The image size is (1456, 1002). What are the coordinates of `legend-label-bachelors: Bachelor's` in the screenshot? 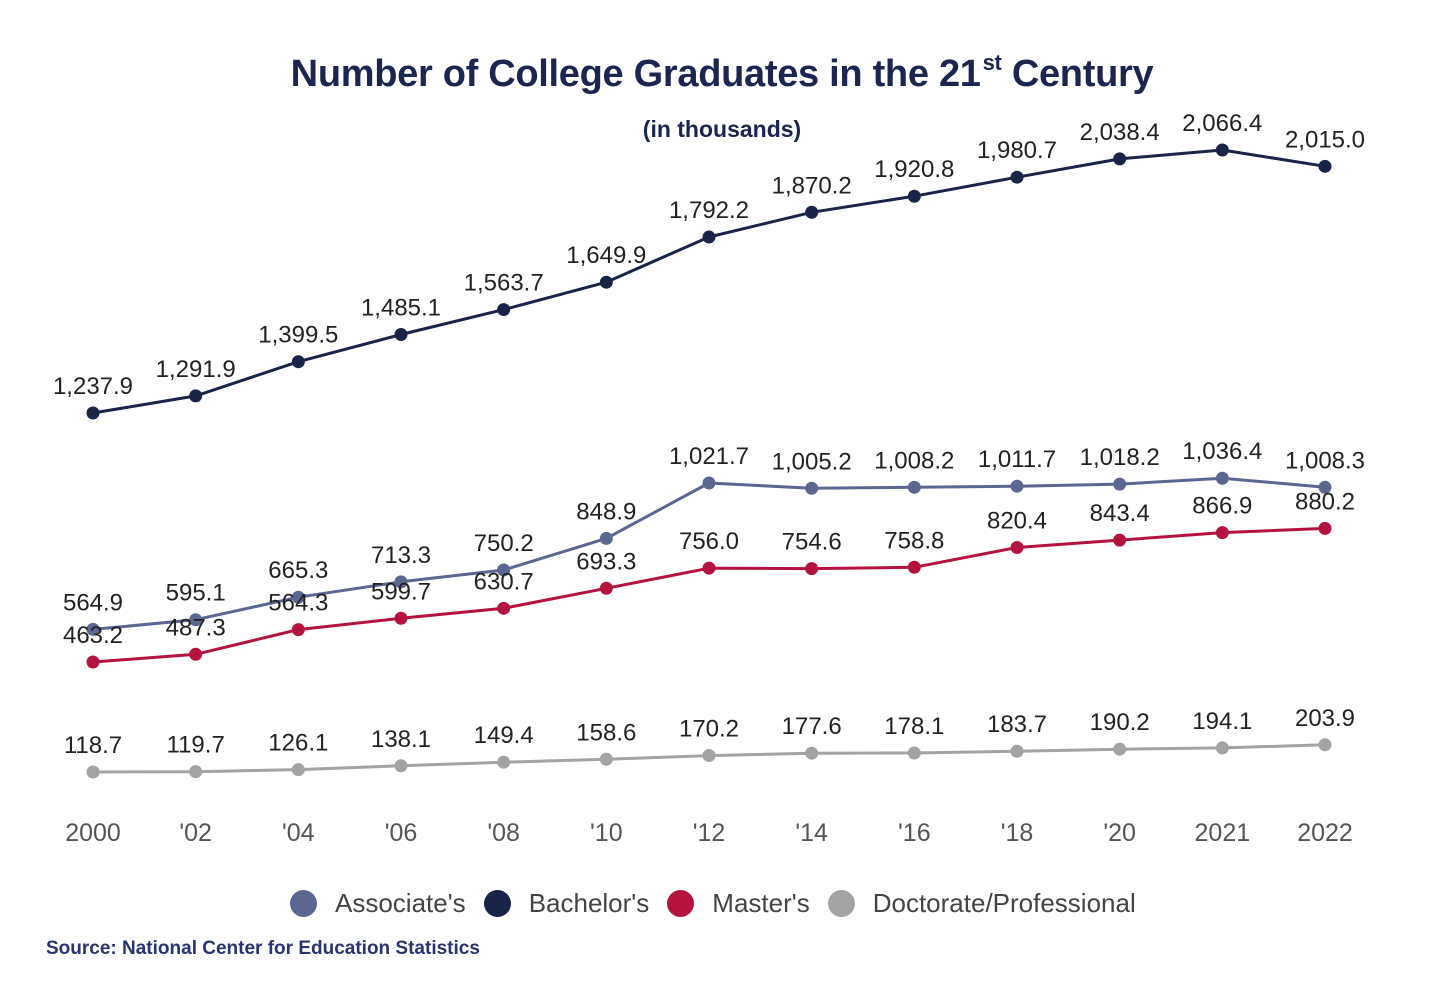 It's located at (589, 903).